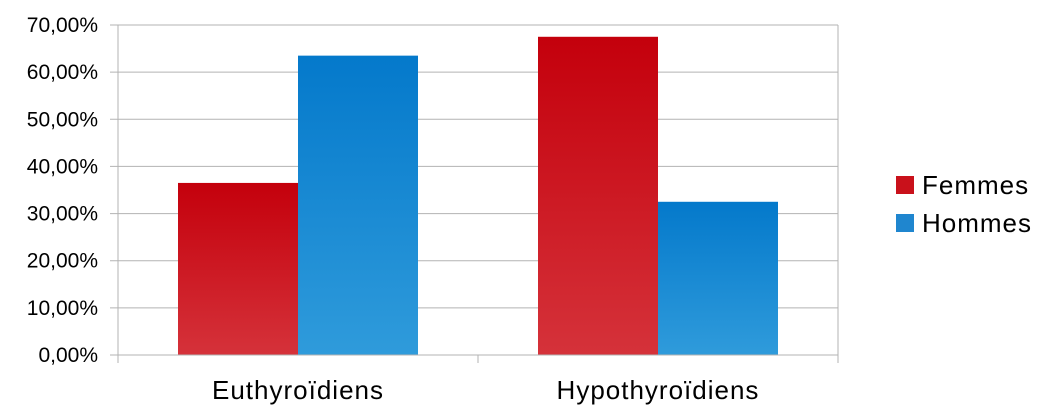 This screenshot has height=409, width=1058. What do you see at coordinates (905, 223) in the screenshot?
I see `legend-swatch-hommes` at bounding box center [905, 223].